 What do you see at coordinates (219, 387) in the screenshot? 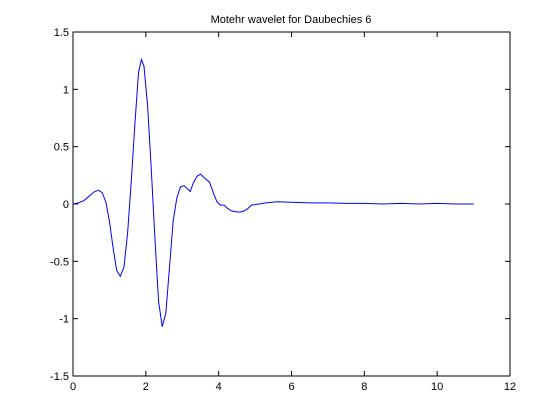
I see `x-tick-label: 4` at bounding box center [219, 387].